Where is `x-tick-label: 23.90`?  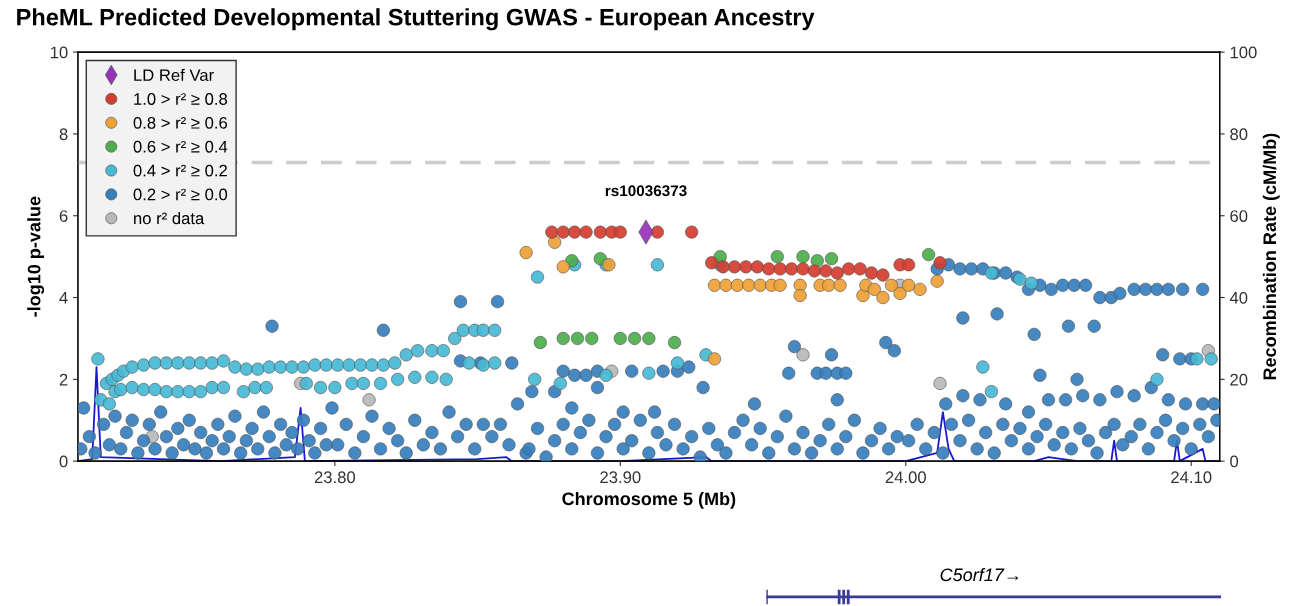 x-tick-label: 23.90 is located at coordinates (620, 477).